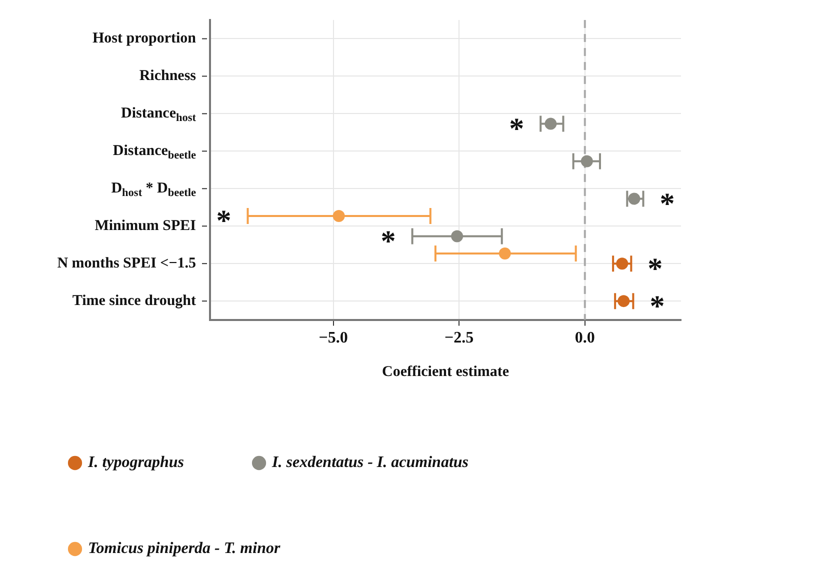 This screenshot has width=839, height=573. What do you see at coordinates (584, 338) in the screenshot?
I see `x-tick-label: 0.0` at bounding box center [584, 338].